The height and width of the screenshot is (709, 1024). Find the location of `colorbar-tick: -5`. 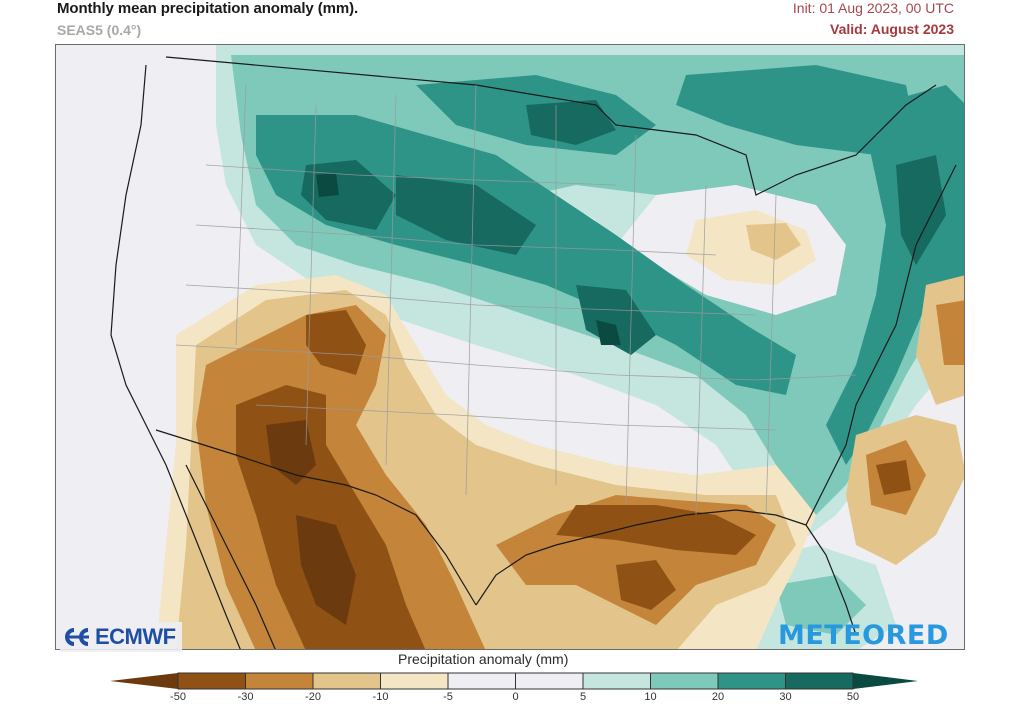

colorbar-tick: -5 is located at coordinates (448, 697).